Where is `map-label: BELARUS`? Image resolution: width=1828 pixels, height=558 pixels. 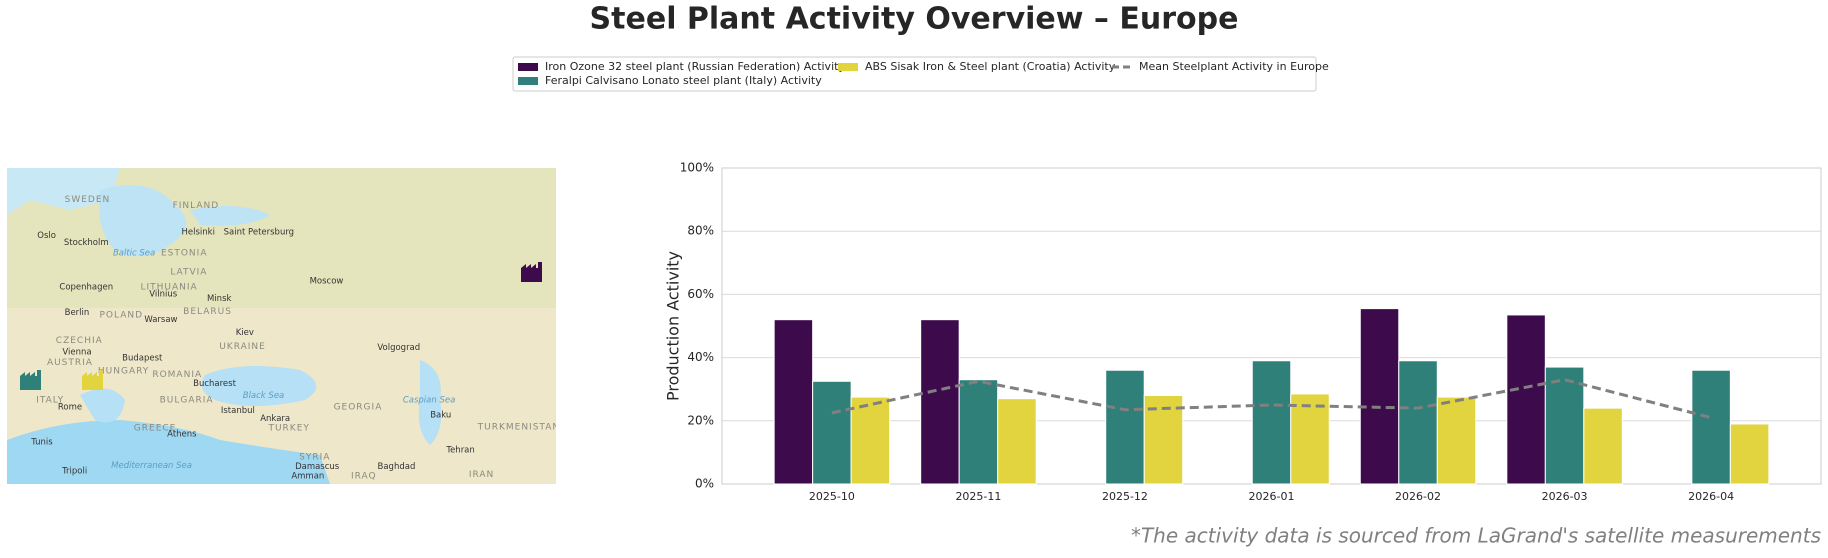
map-label: BELARUS is located at coordinates (207, 312).